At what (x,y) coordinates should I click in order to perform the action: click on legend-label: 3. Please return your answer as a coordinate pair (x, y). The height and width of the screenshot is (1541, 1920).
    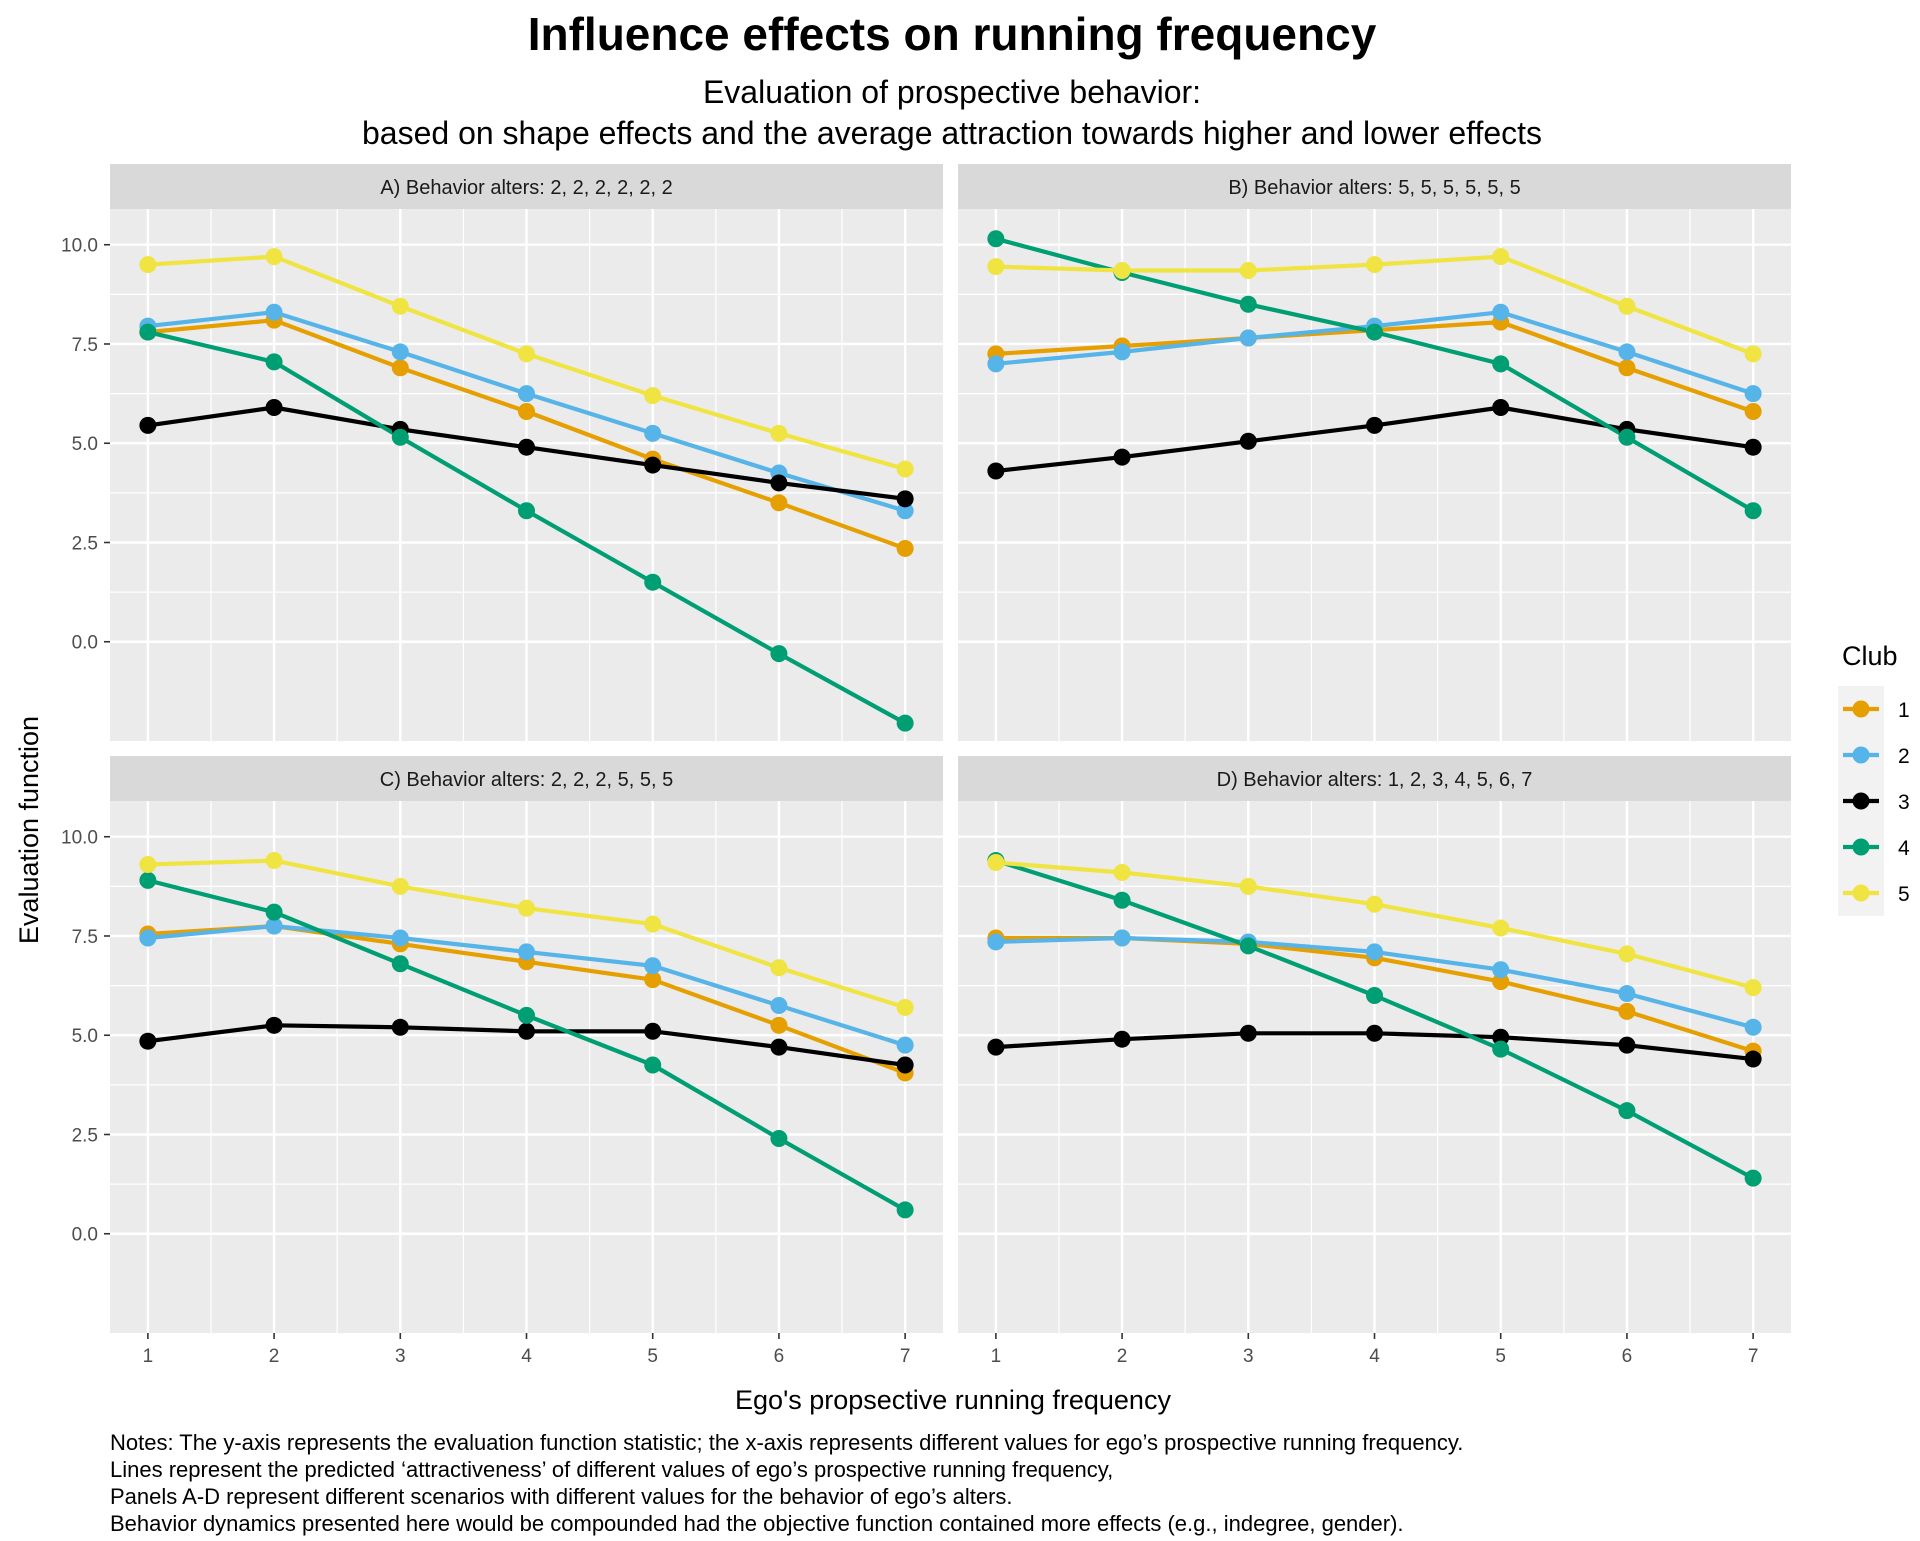
    Looking at the image, I should click on (1904, 802).